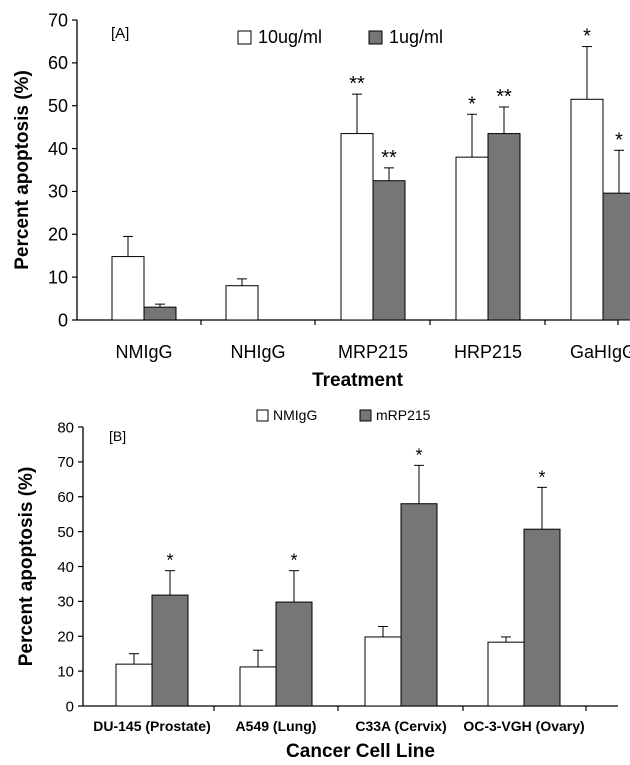 This screenshot has height=765, width=630. I want to click on b-category-label: DU-145 (Prostate), so click(151, 726).